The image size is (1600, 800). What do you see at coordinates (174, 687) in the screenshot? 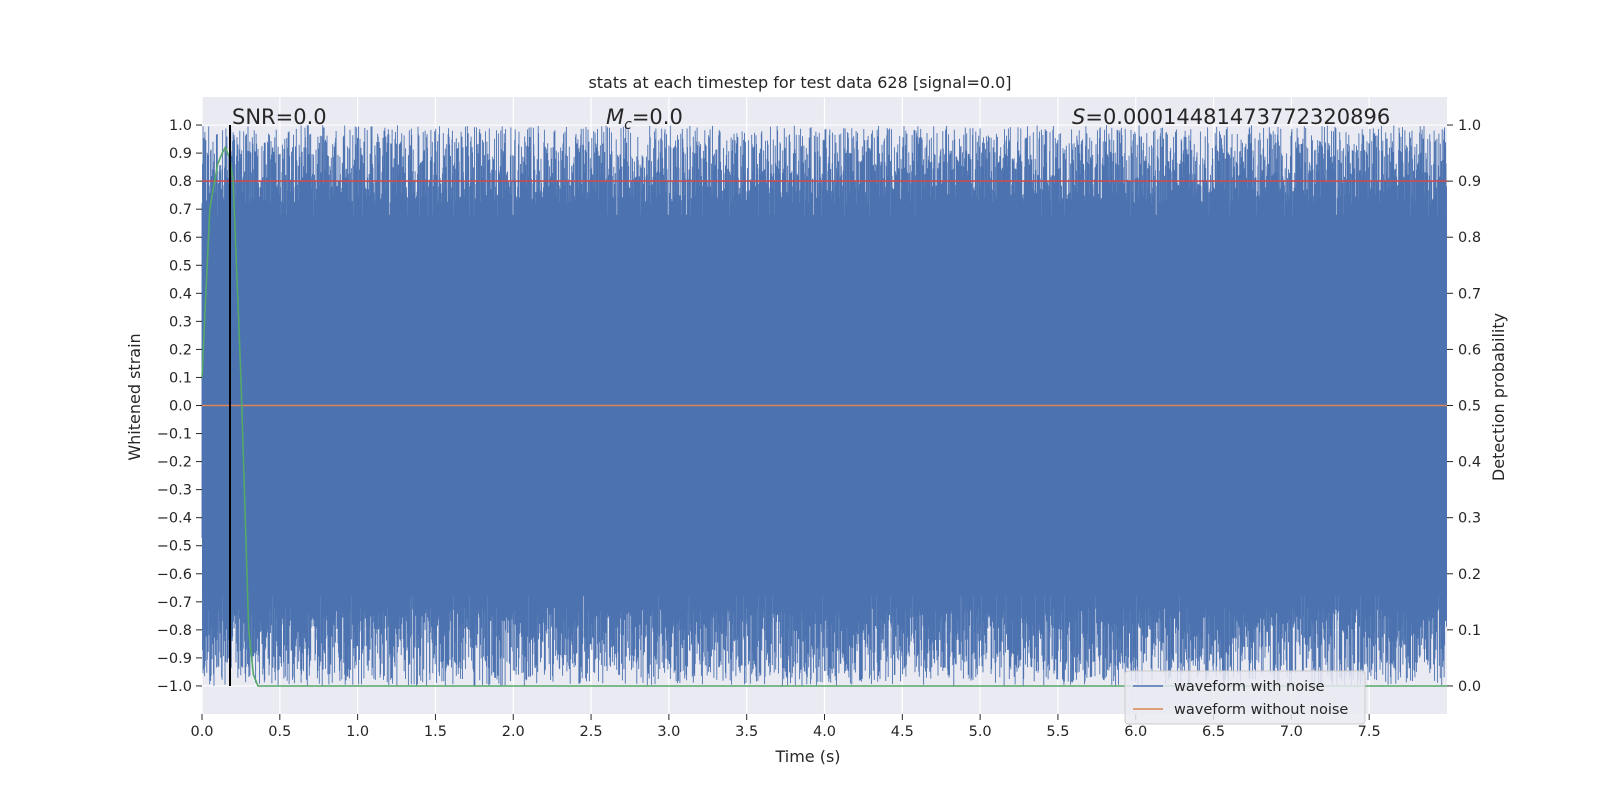
I see `y-tick-label: −1.0` at bounding box center [174, 687].